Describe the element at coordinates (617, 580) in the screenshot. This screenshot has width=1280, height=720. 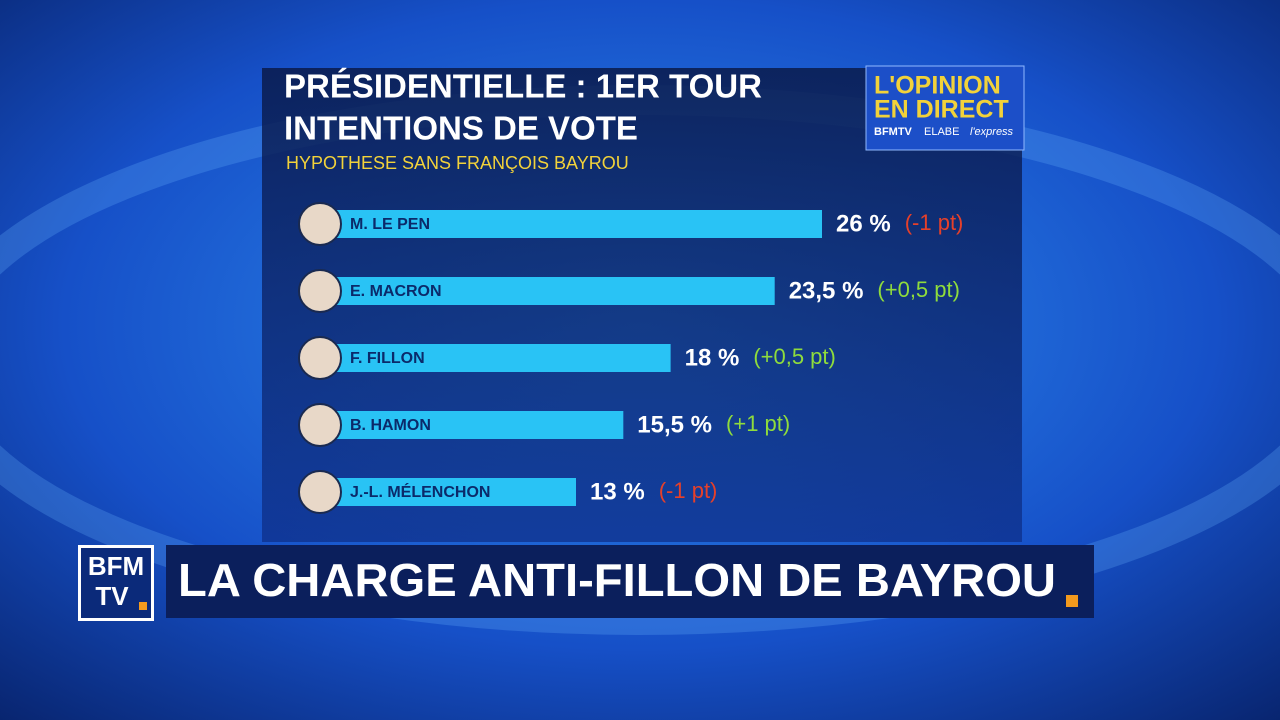
I see `banner-text: LA CHARGE ANTI-FILLON DE BAYROU` at that location.